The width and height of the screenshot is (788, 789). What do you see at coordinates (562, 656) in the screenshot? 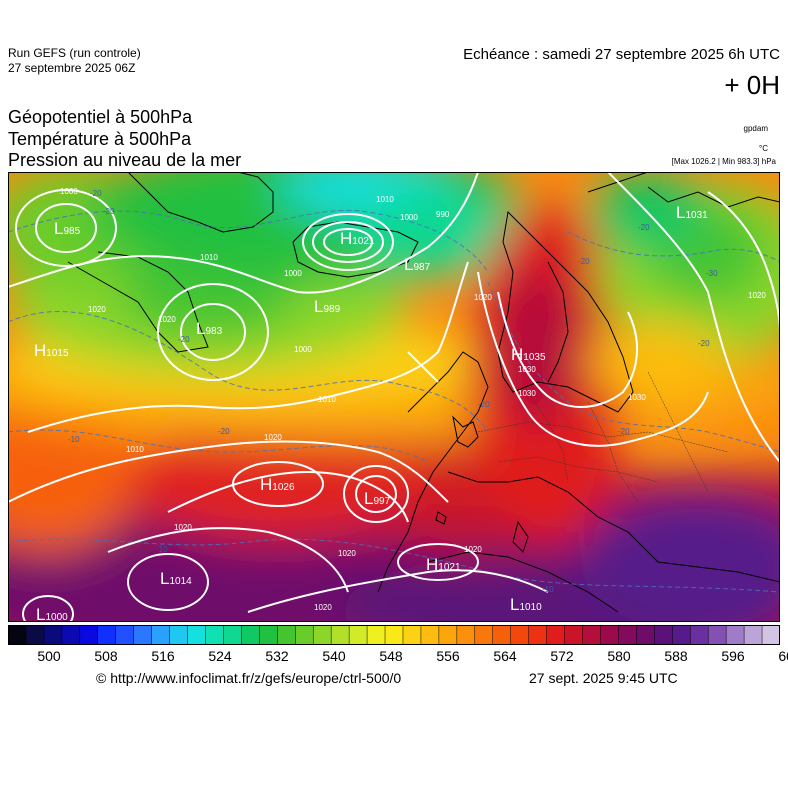
I see `colorbar-tick-label: 572` at bounding box center [562, 656].